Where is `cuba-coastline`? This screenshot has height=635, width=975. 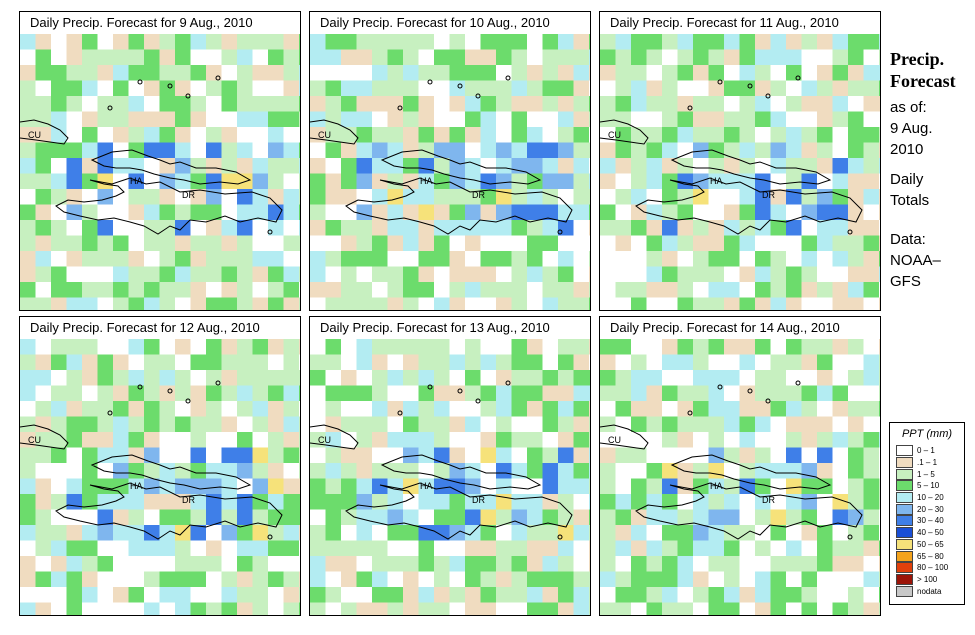 cuba-coastline is located at coordinates (624, 437).